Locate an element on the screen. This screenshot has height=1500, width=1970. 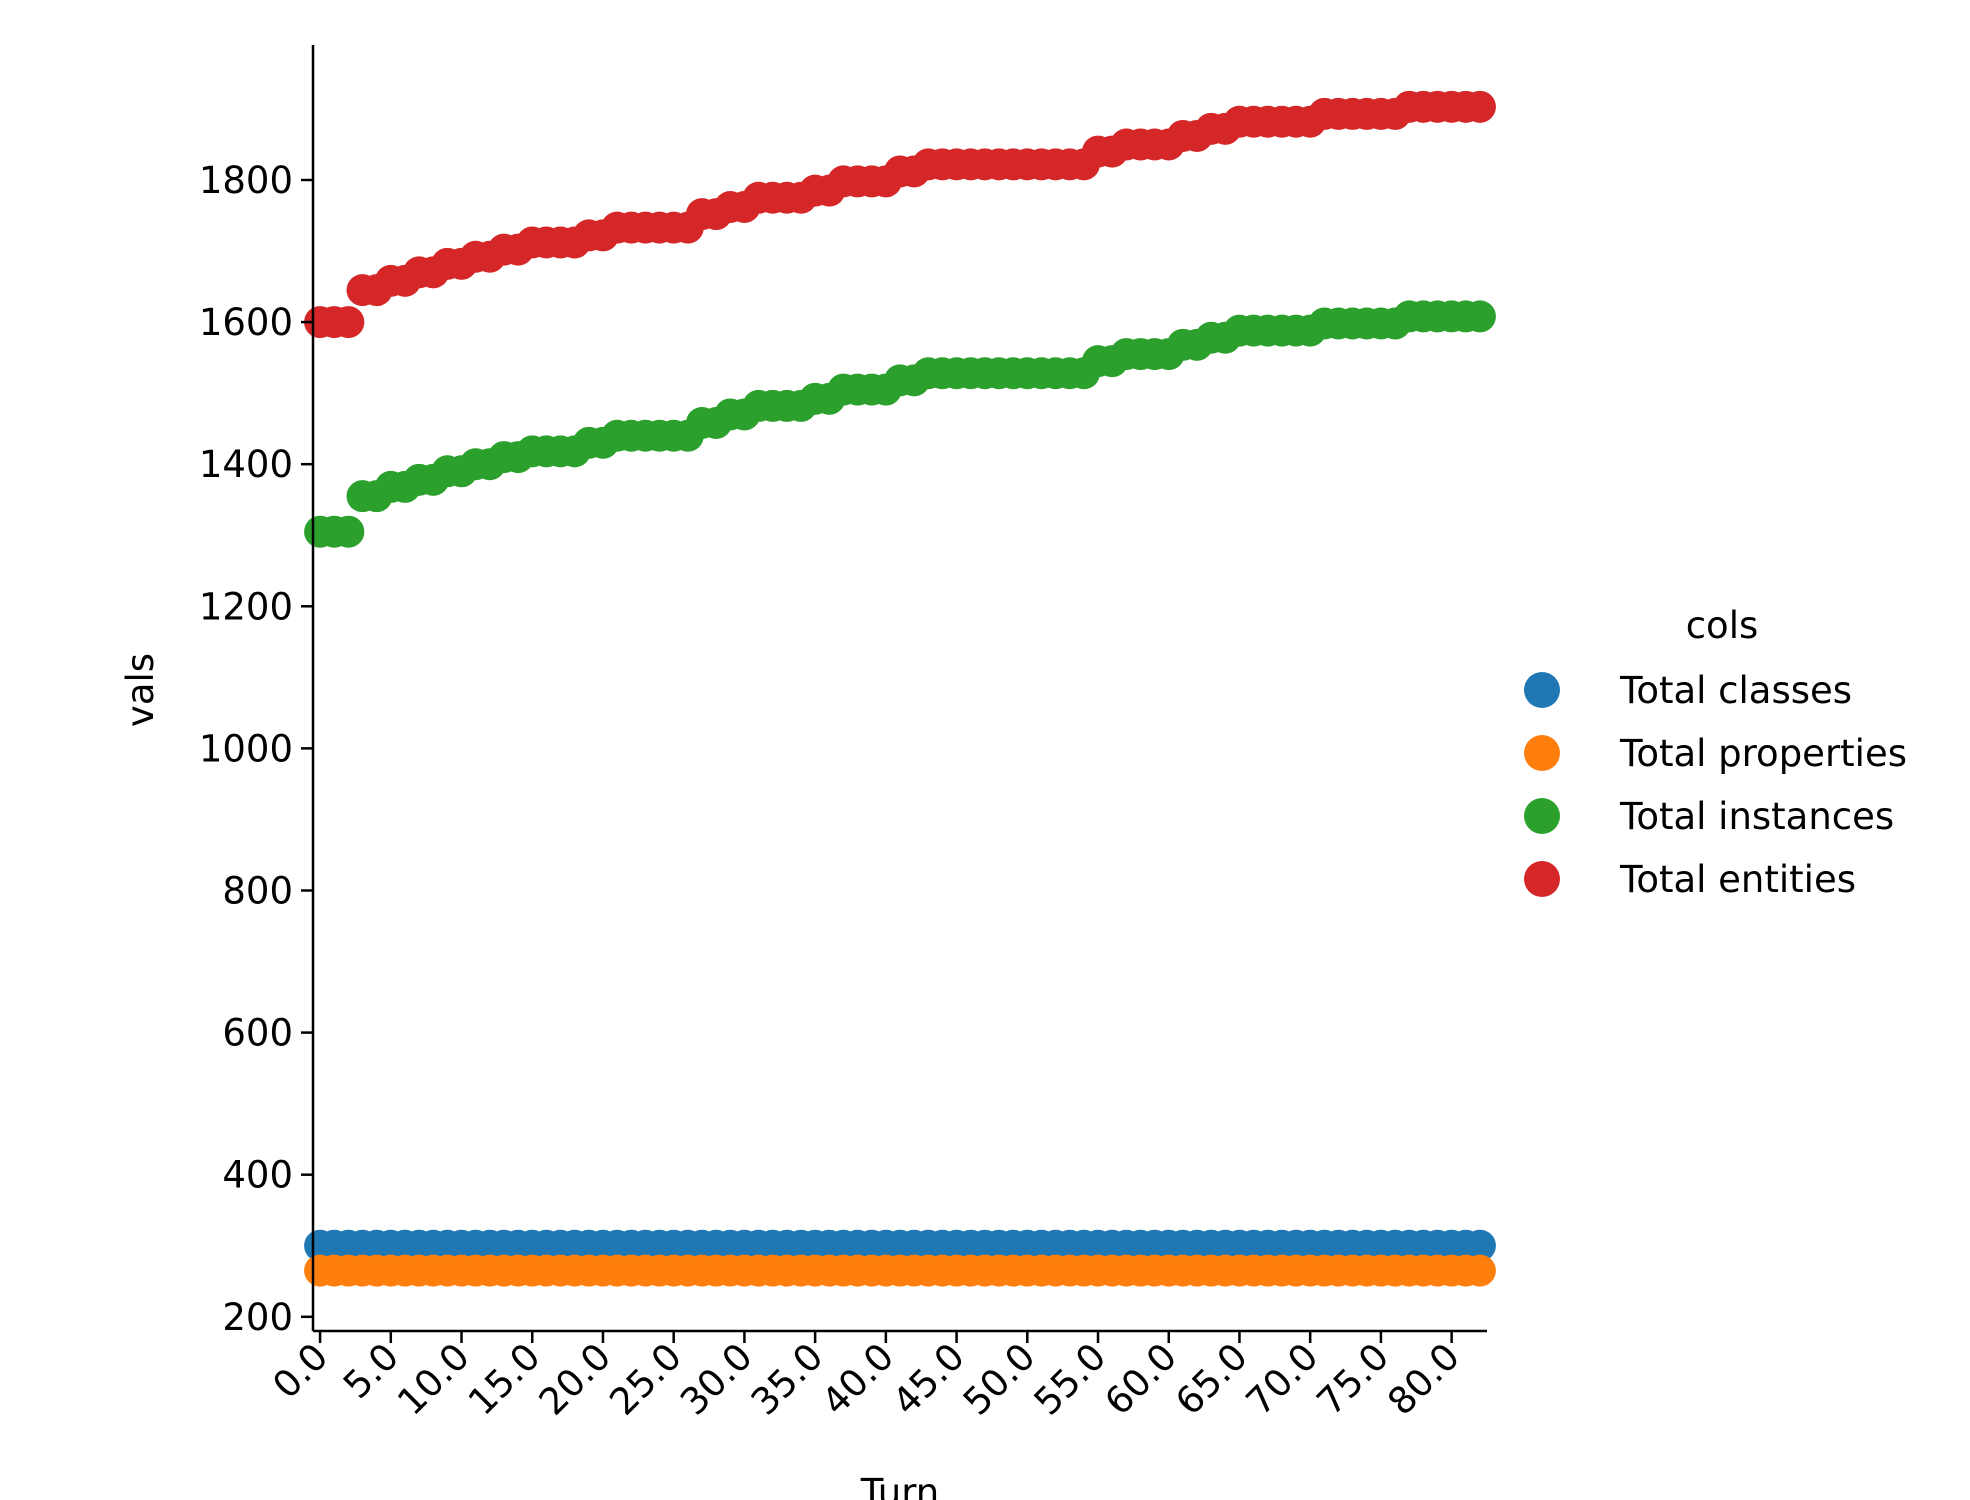
x-tick-label: 70.0 is located at coordinates (1282, 1379).